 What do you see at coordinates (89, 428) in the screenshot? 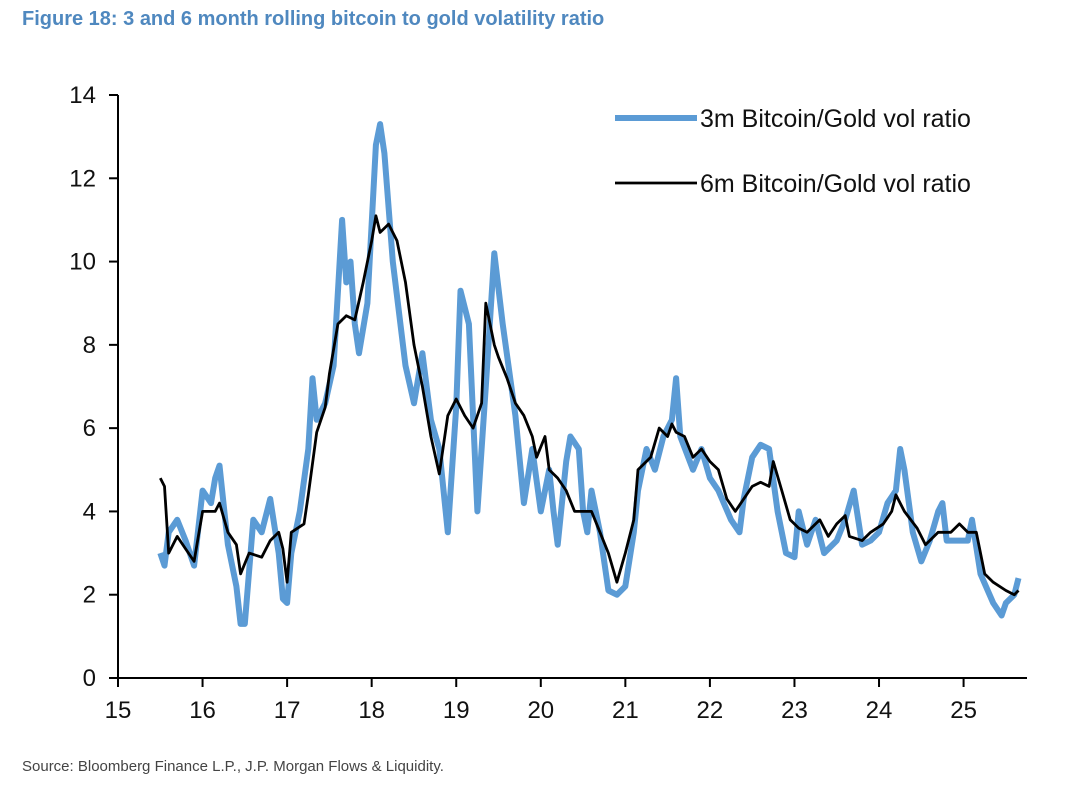
I see `y-tick-label: 6` at bounding box center [89, 428].